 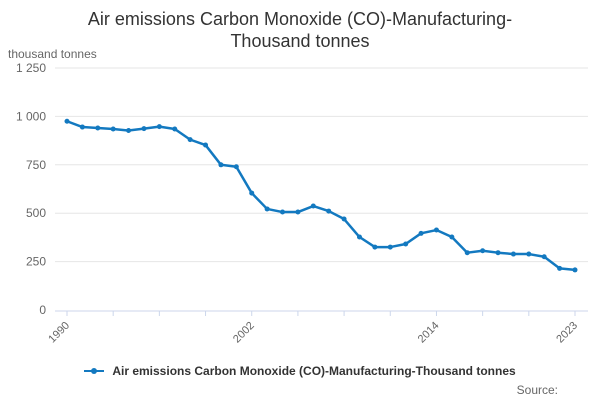 I want to click on y-axis-tick-label: 500, so click(x=36, y=213).